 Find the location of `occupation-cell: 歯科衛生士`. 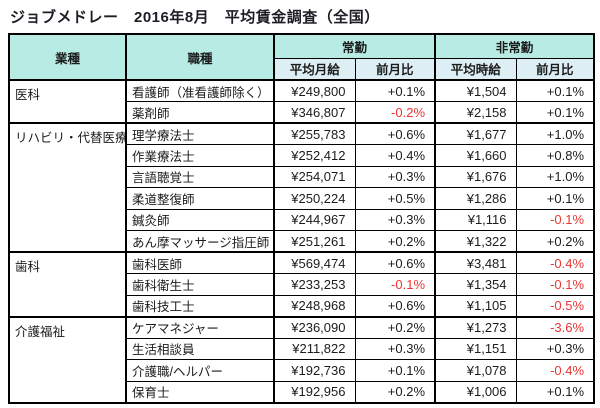

occupation-cell: 歯科衛生士 is located at coordinates (200, 284).